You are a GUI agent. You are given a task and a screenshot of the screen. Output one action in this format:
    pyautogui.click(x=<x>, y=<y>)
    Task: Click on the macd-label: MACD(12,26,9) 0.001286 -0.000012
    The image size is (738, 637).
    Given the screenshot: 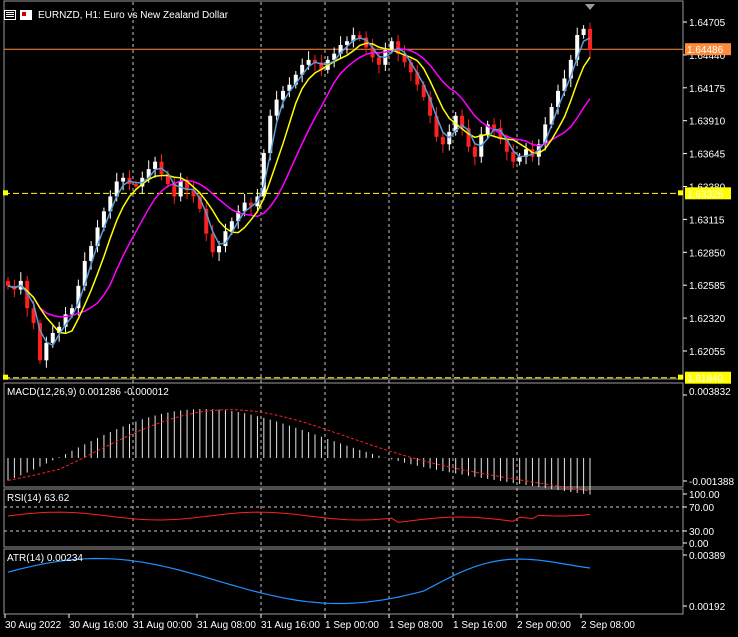 What is the action you would take?
    pyautogui.click(x=88, y=392)
    